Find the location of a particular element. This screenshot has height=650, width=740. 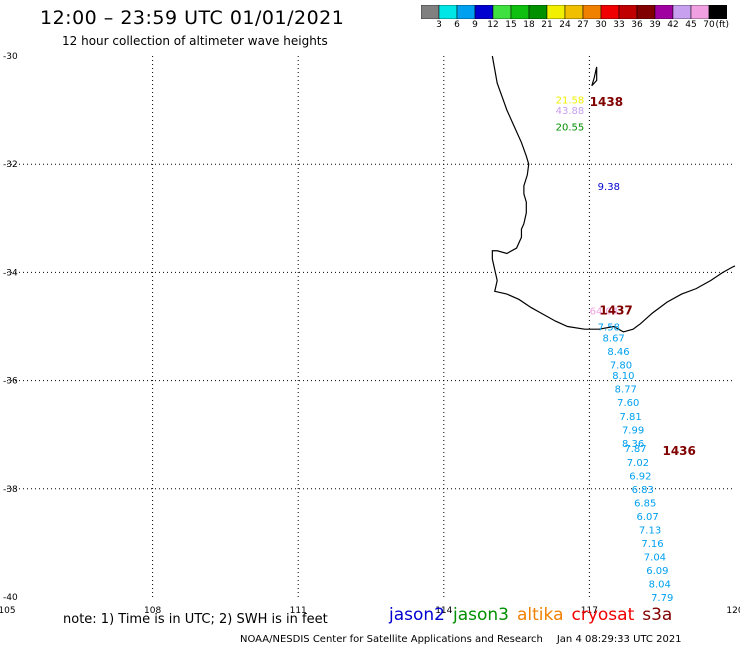

latitude-label: -40 is located at coordinates (10, 598).